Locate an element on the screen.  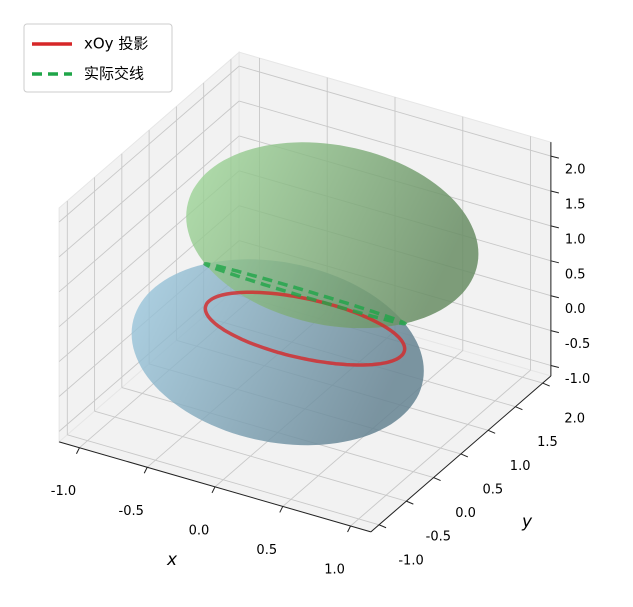
y-tick-label: 2.0 is located at coordinates (574, 419).